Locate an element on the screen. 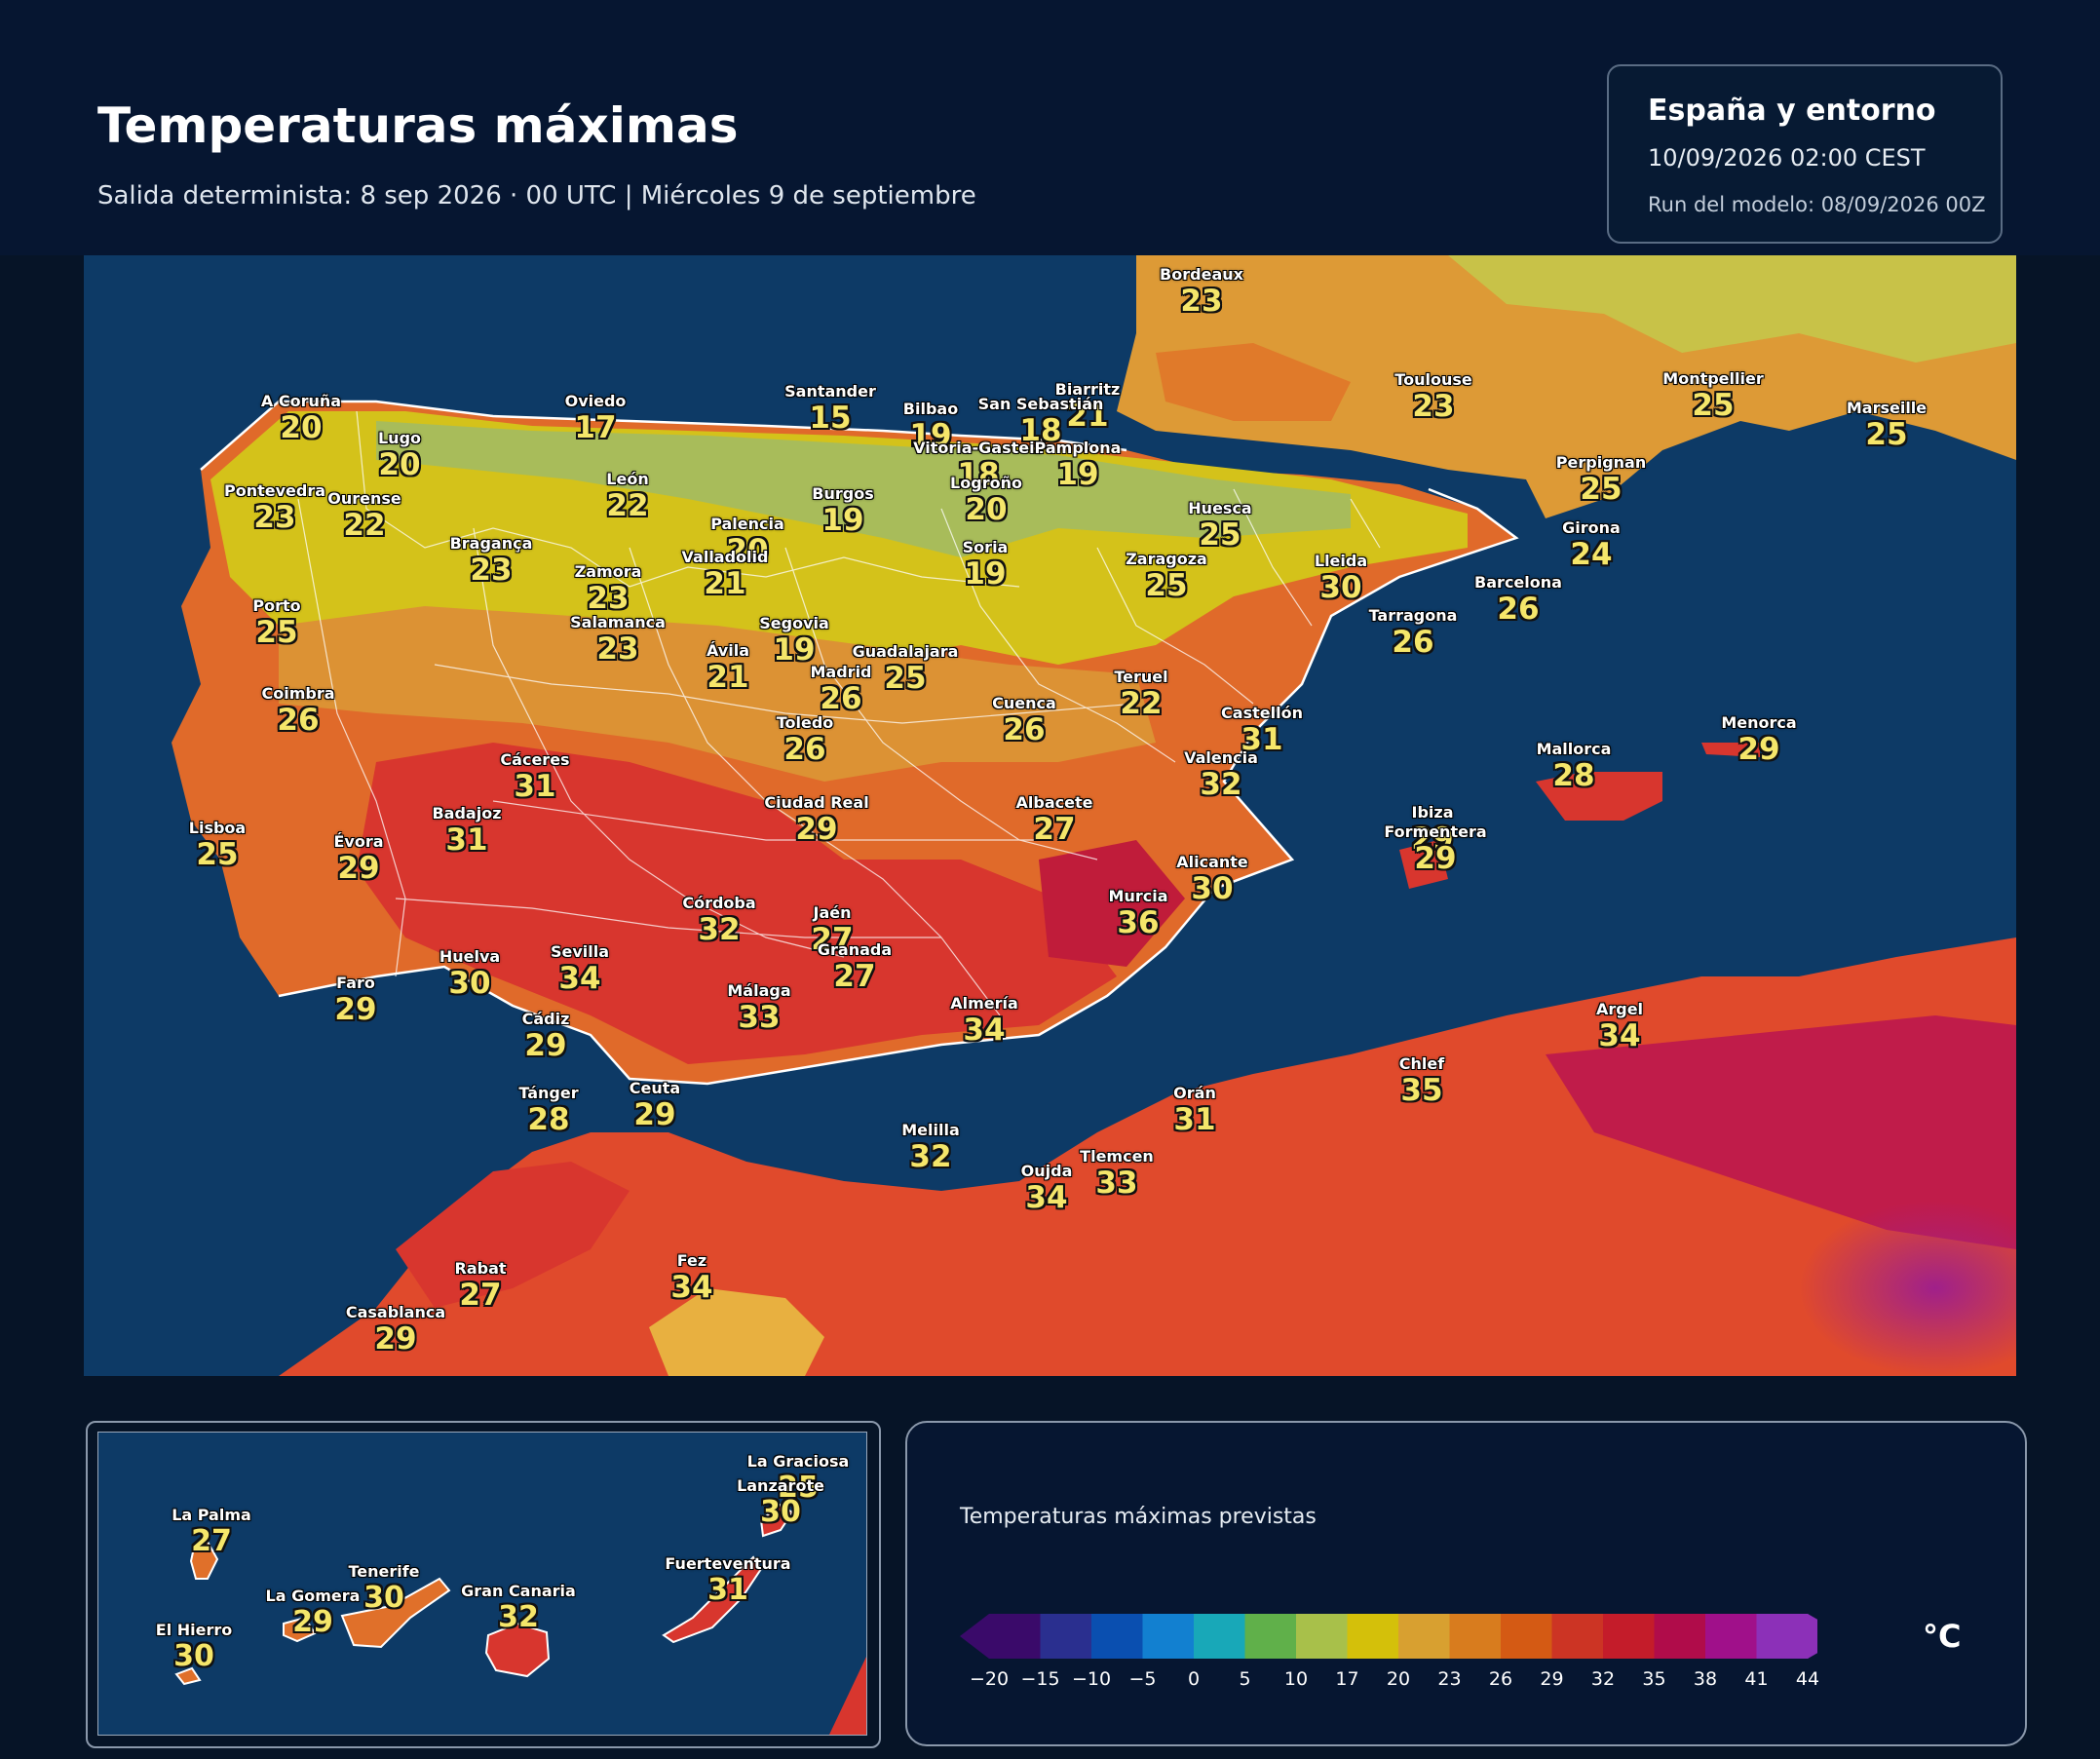 The image size is (2100, 1759). island-la-palma is located at coordinates (204, 1560).